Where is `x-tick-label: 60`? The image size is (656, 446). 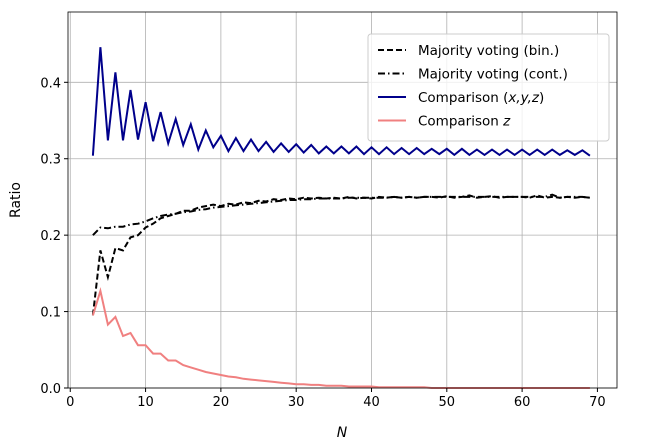
x-tick-label: 60 is located at coordinates (522, 402).